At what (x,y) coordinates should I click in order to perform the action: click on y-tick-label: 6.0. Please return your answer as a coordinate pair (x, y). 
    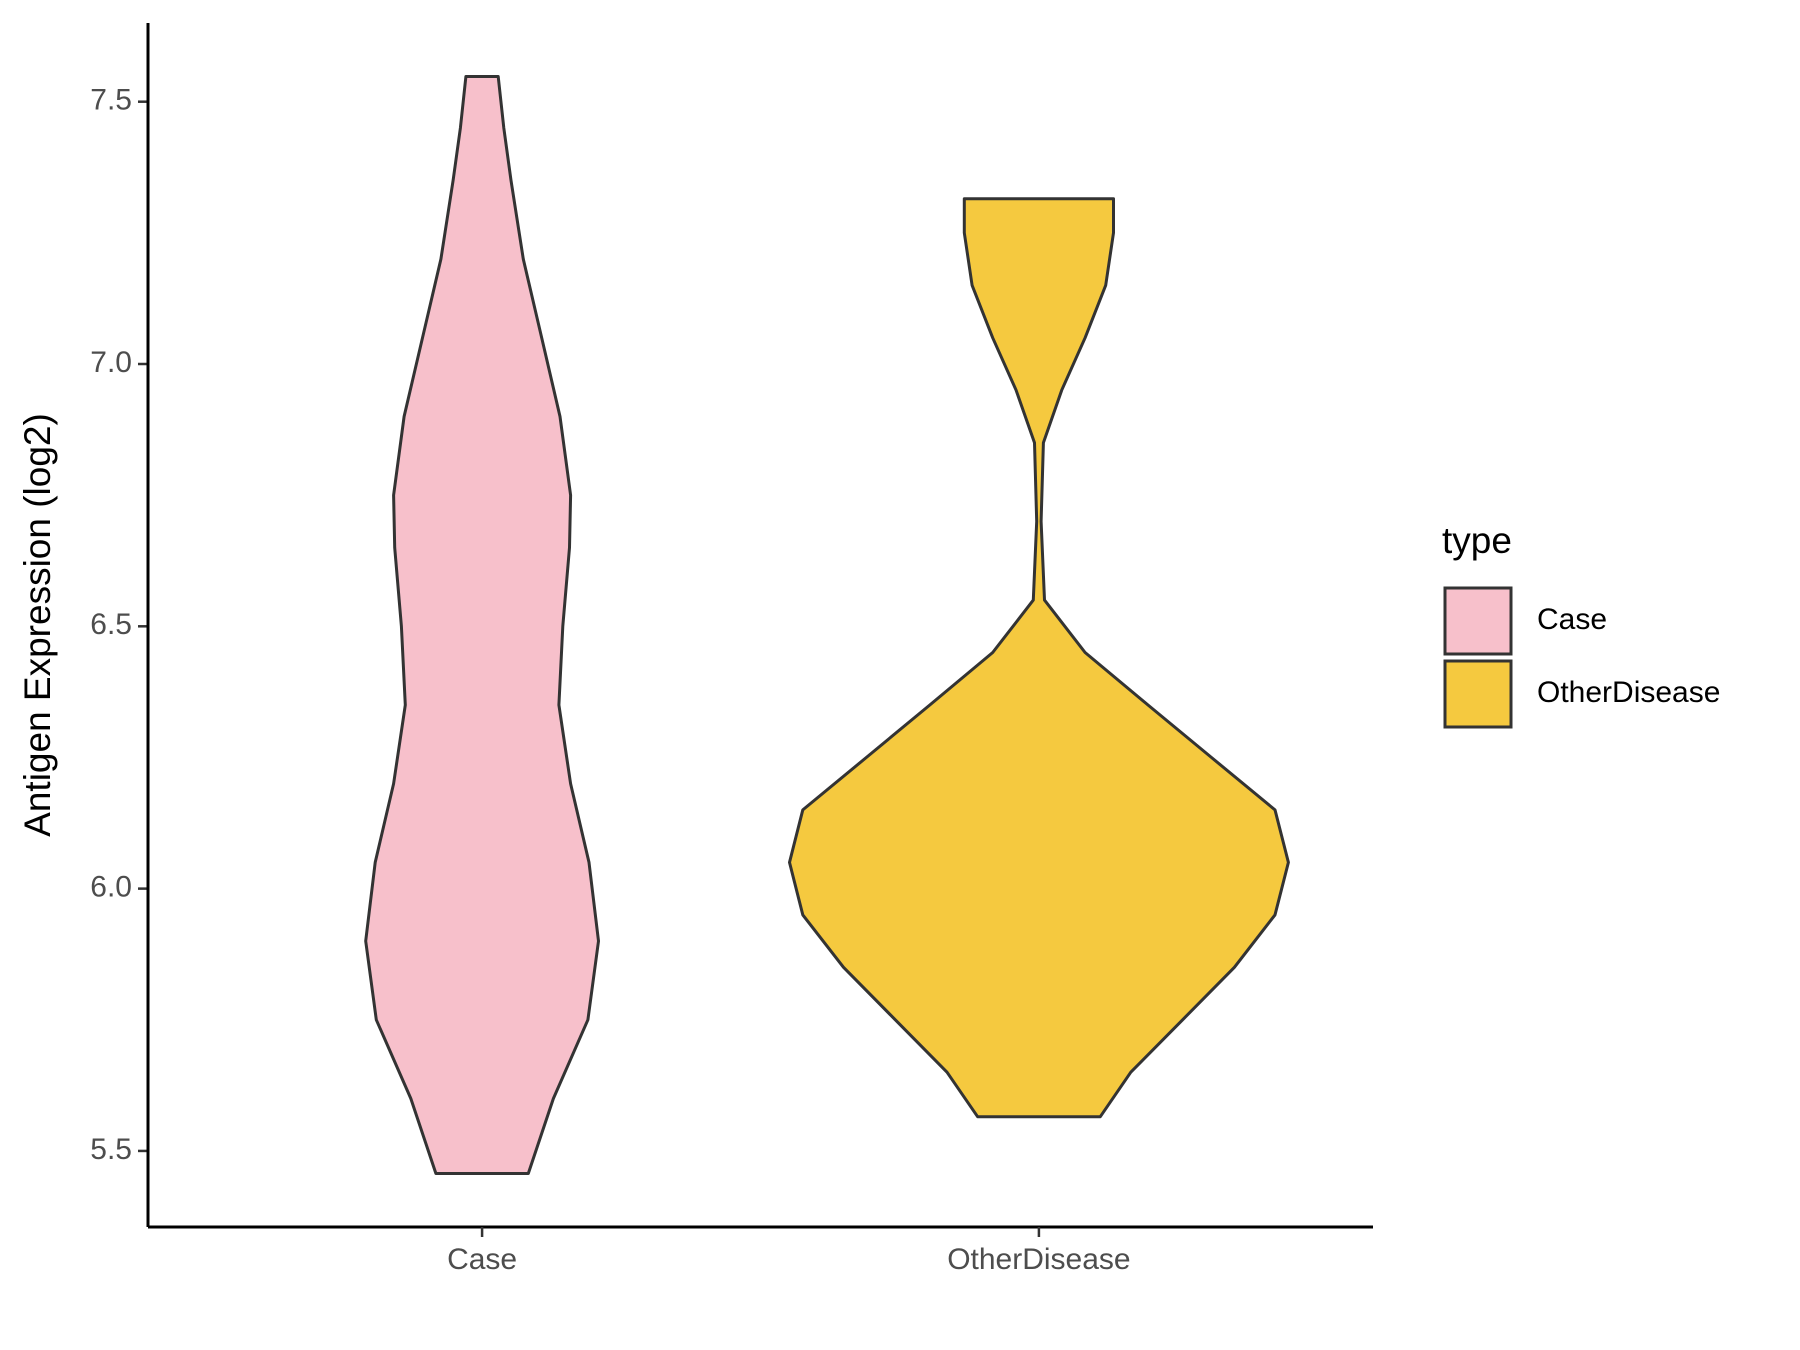
    Looking at the image, I should click on (111, 887).